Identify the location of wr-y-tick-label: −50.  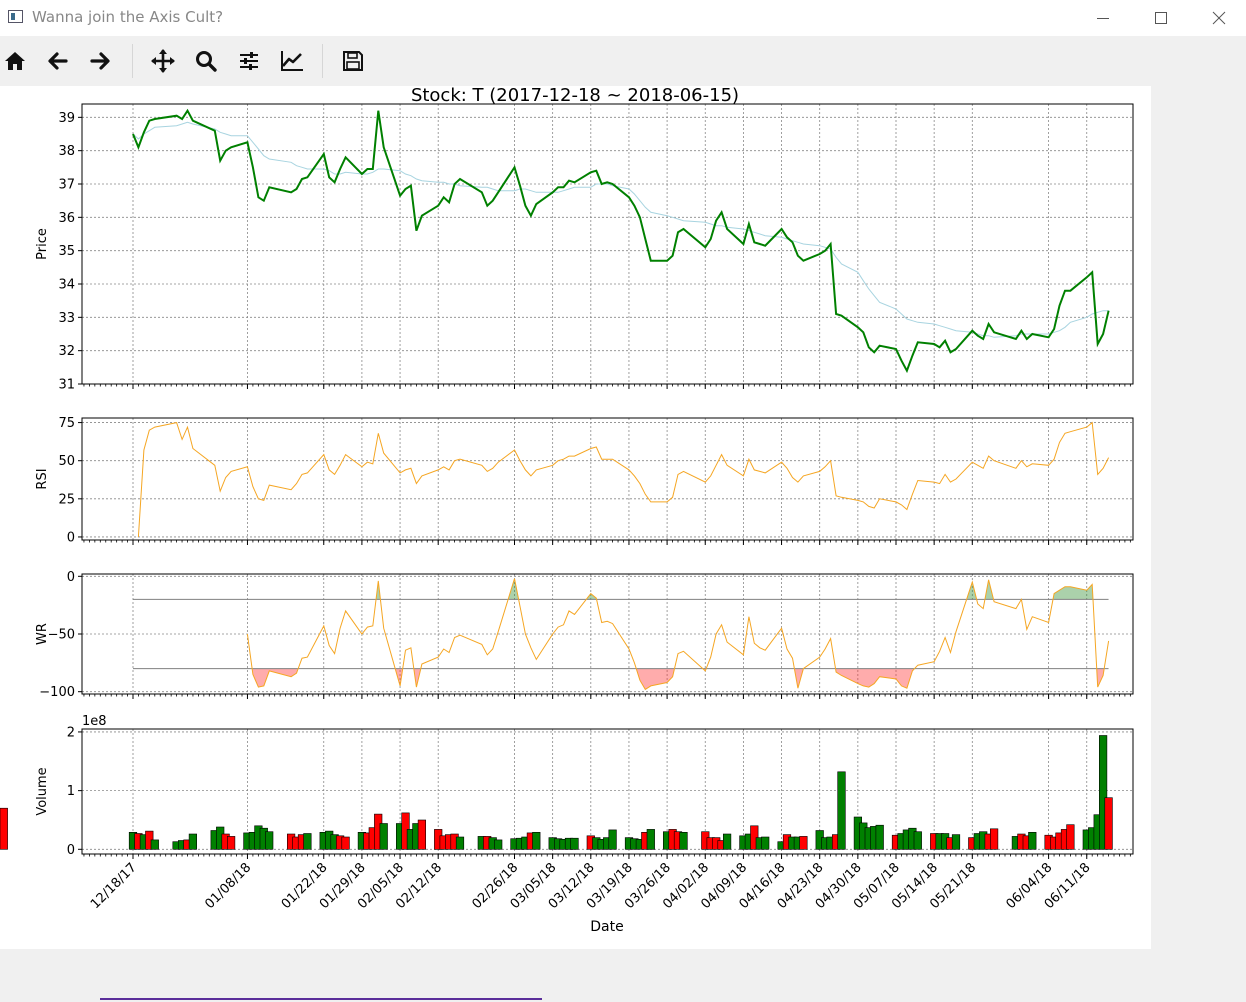
(61, 635).